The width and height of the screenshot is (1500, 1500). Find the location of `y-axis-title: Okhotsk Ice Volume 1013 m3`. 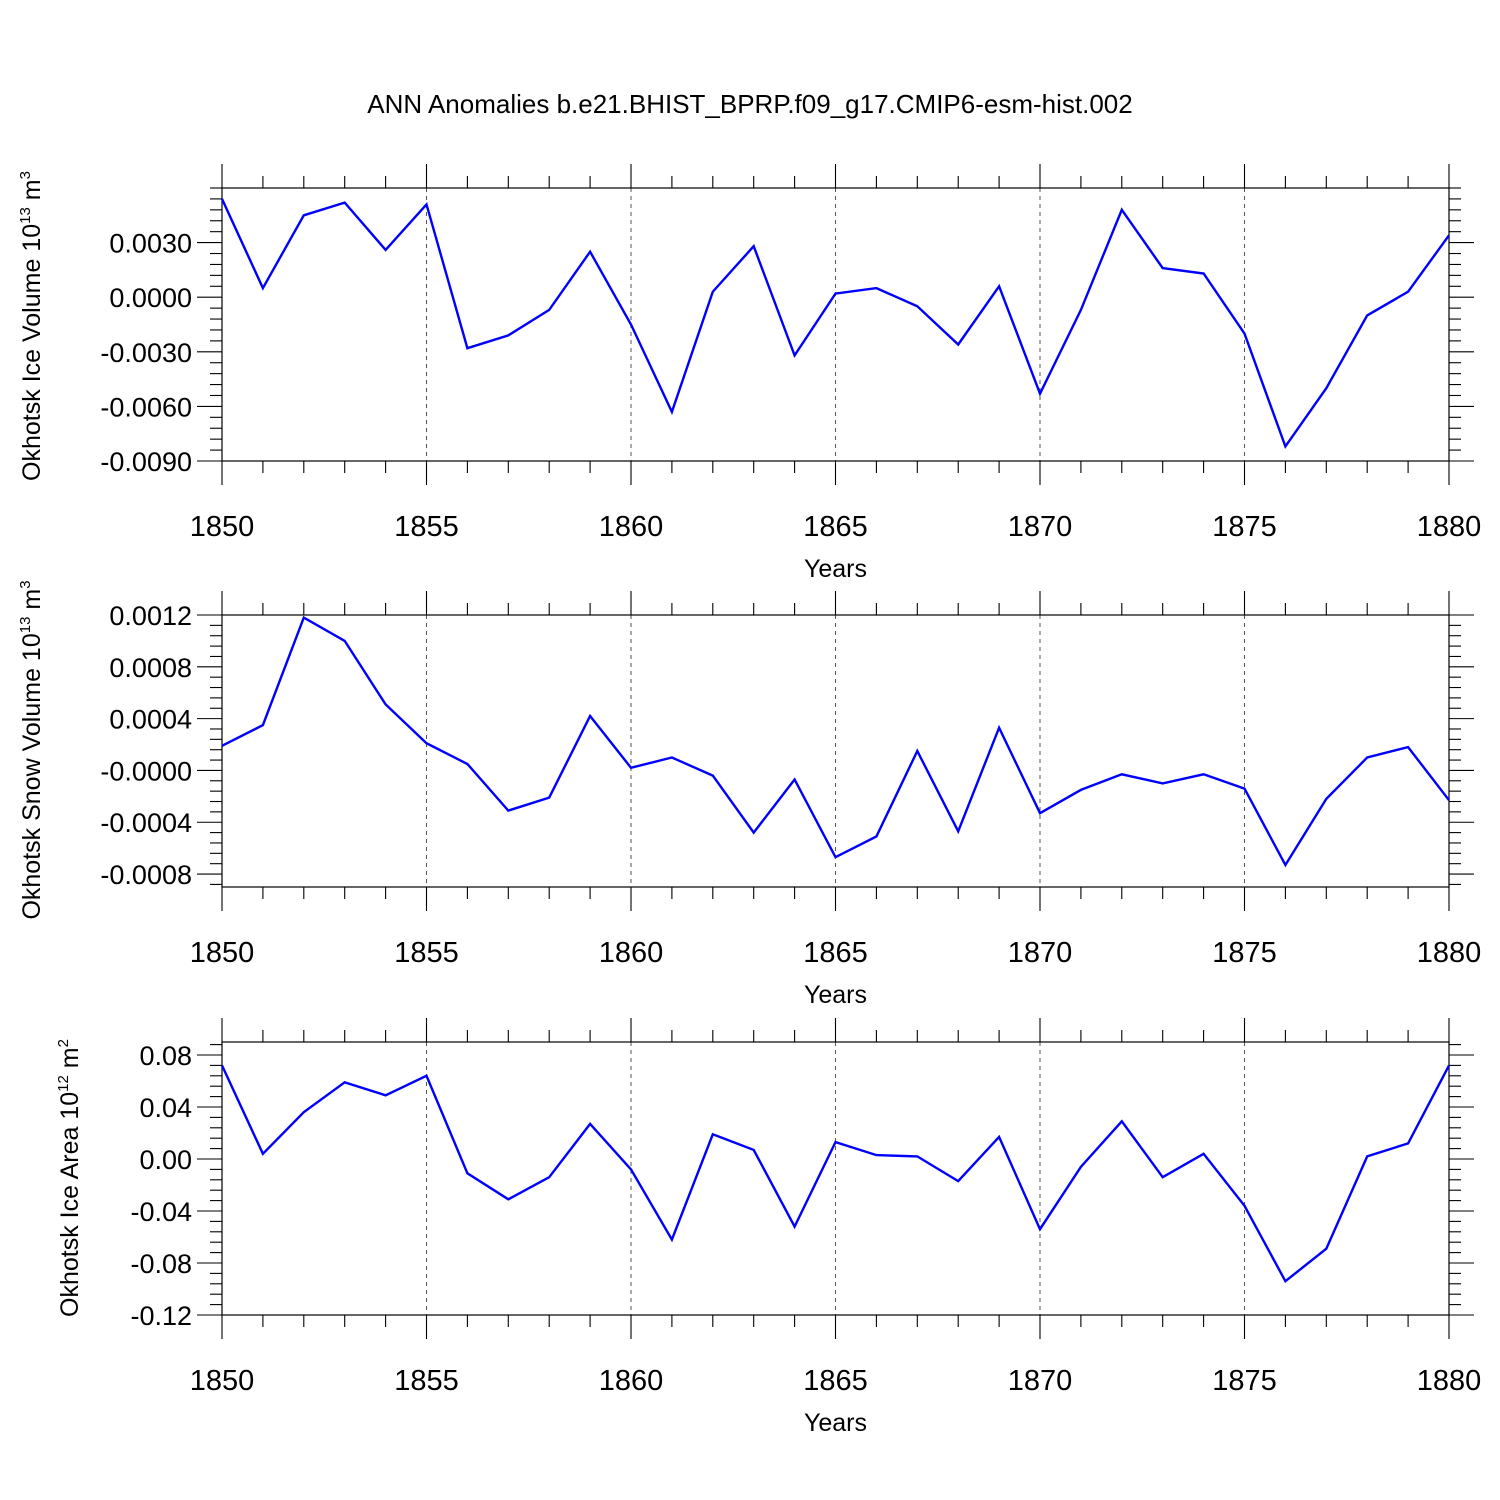

y-axis-title: Okhotsk Ice Volume 1013 m3 is located at coordinates (31, 326).